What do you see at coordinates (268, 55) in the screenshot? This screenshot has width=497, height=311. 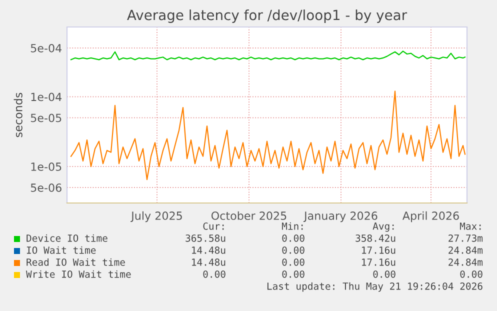 I see `line-series` at bounding box center [268, 55].